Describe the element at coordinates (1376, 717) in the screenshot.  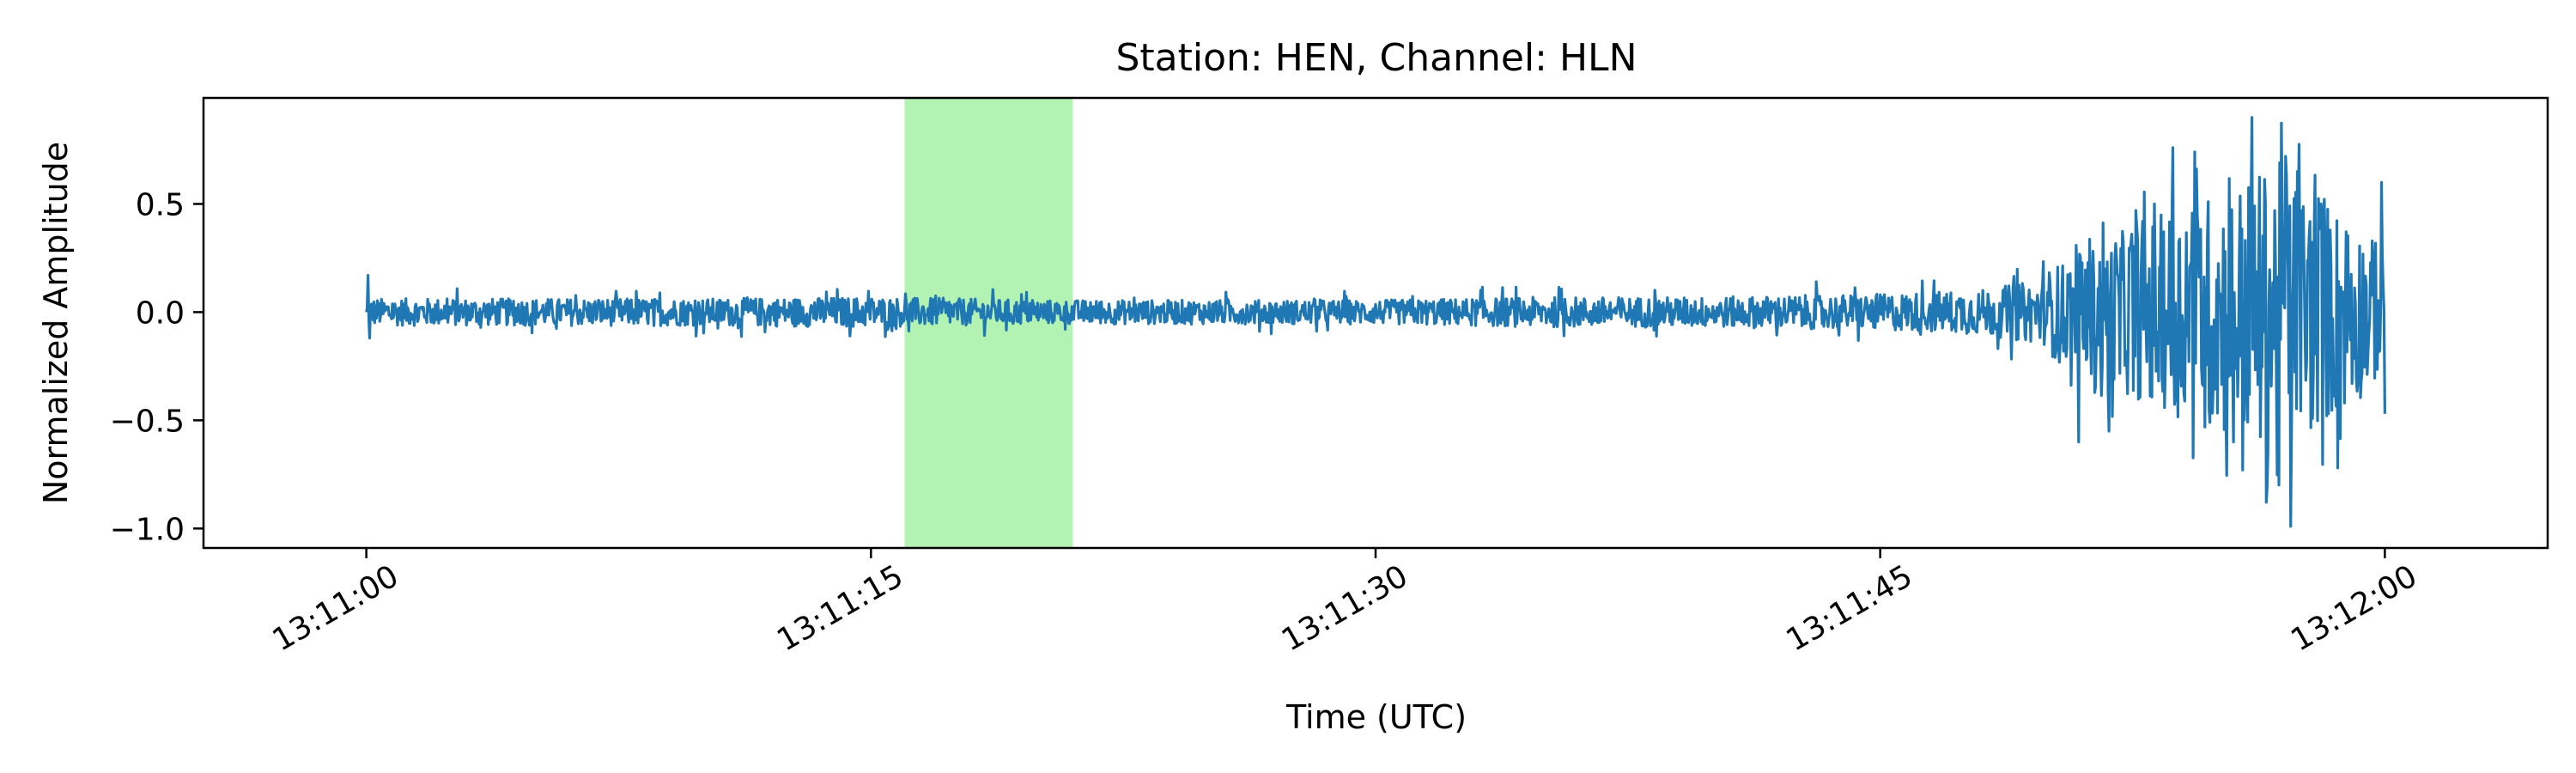
I see `x-axis-label: Time (UTC)` at that location.